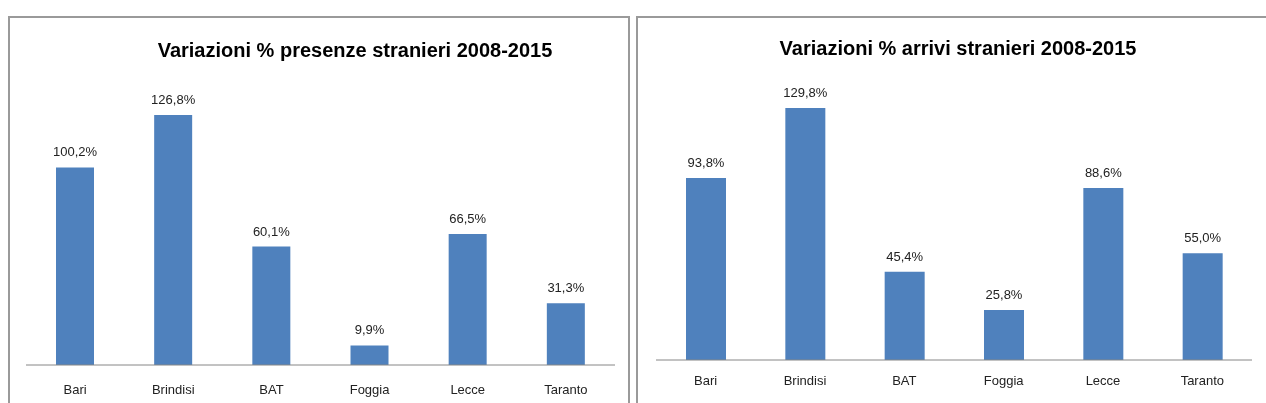 The height and width of the screenshot is (403, 1266). I want to click on data-label: 88,6%, so click(1103, 172).